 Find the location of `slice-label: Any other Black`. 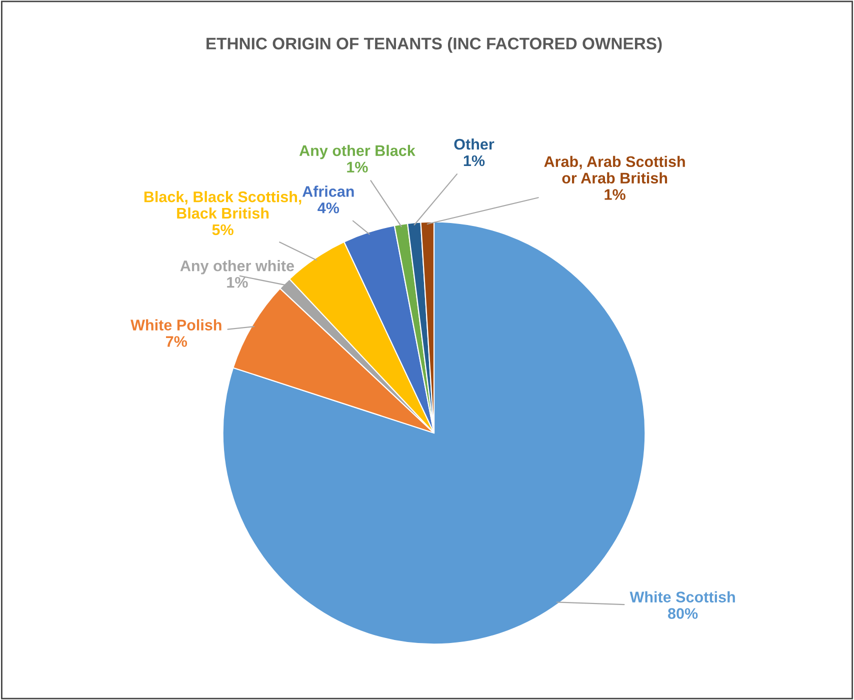

slice-label: Any other Black is located at coordinates (357, 152).